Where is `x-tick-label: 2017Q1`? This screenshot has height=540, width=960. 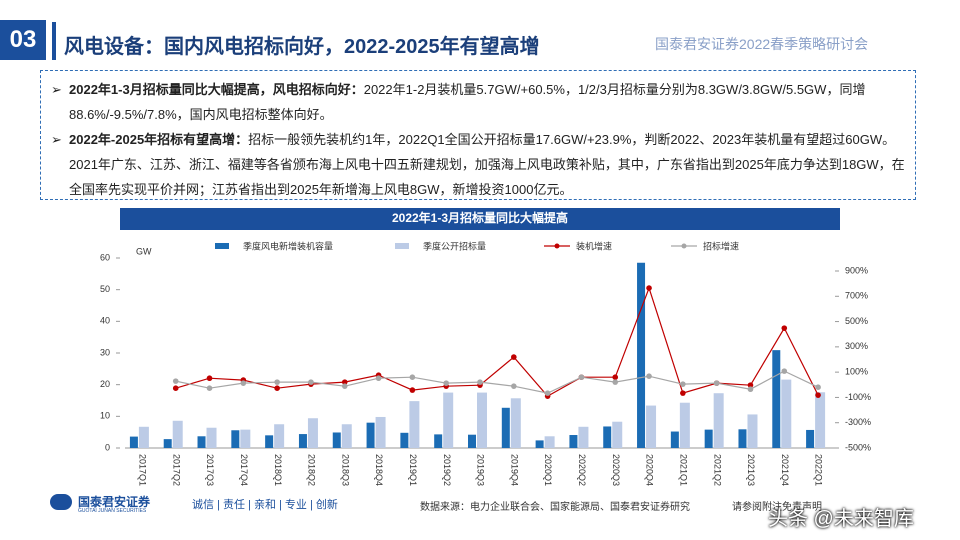
x-tick-label: 2017Q1 is located at coordinates (143, 470).